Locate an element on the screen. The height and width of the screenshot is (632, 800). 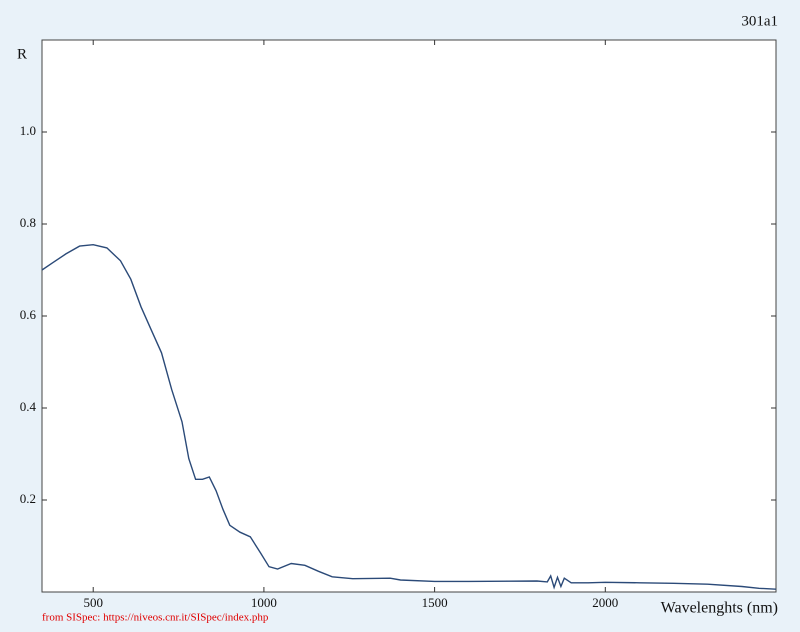
y-tick-label: 0.6 is located at coordinates (28, 314).